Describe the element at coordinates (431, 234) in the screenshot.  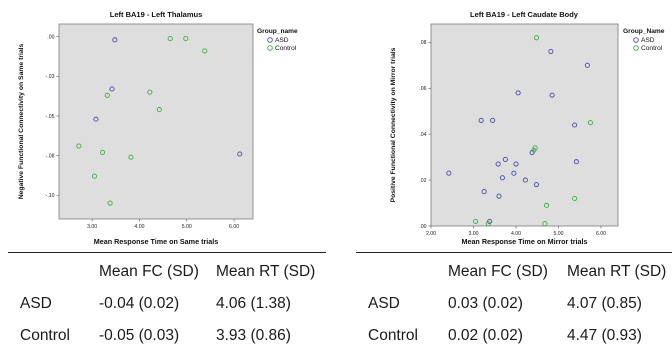
I see `x-tick-label: 2.00` at that location.